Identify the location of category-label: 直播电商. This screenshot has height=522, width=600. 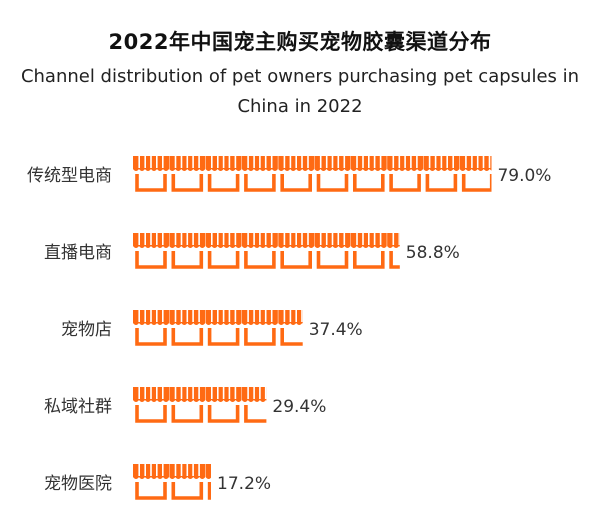
(78, 253).